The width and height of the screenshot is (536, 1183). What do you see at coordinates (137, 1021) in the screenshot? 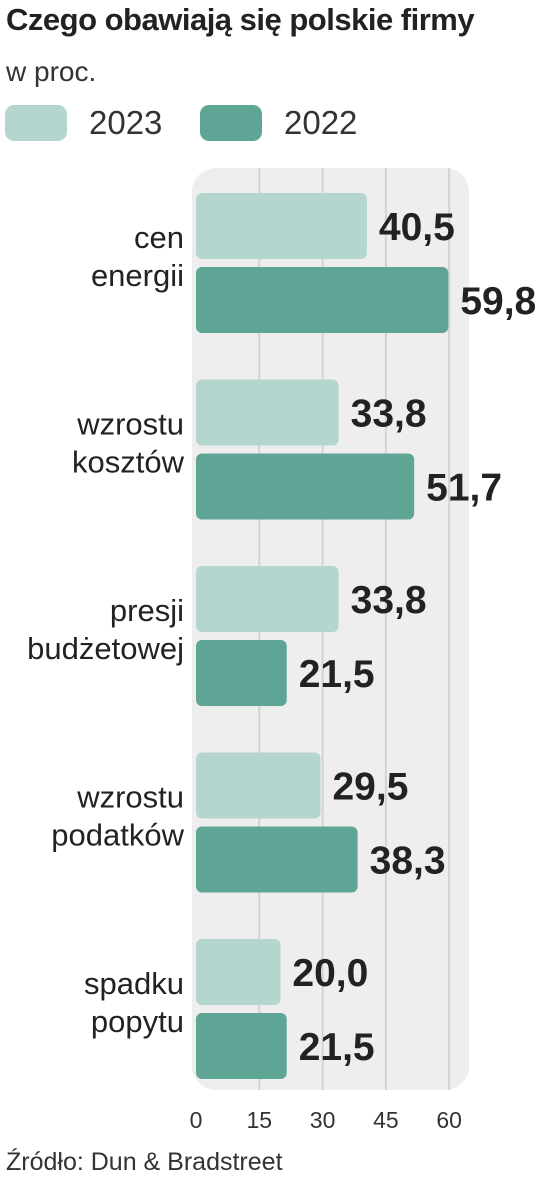
I see `category-label: popytu` at bounding box center [137, 1021].